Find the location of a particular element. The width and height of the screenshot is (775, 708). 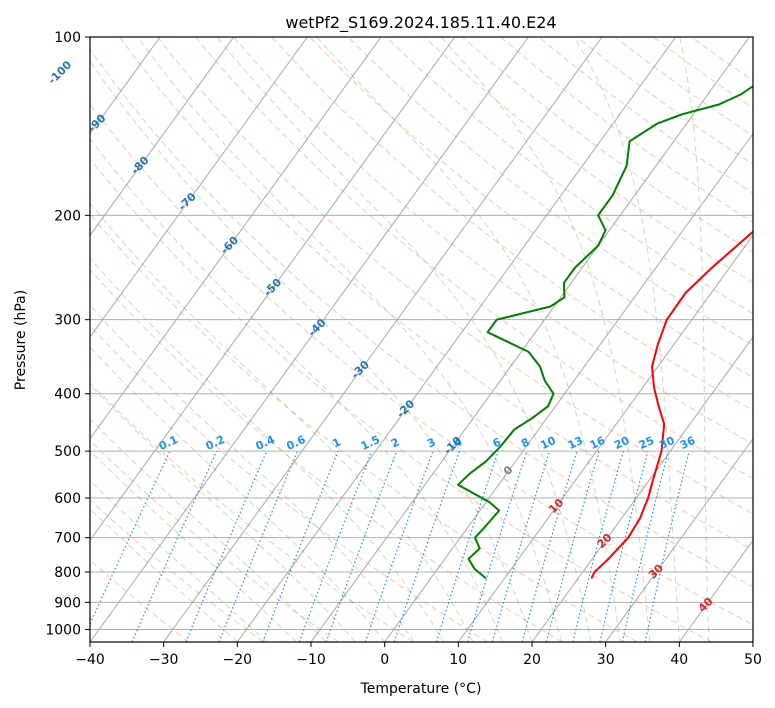

isotherm-label: -50 is located at coordinates (272, 287).